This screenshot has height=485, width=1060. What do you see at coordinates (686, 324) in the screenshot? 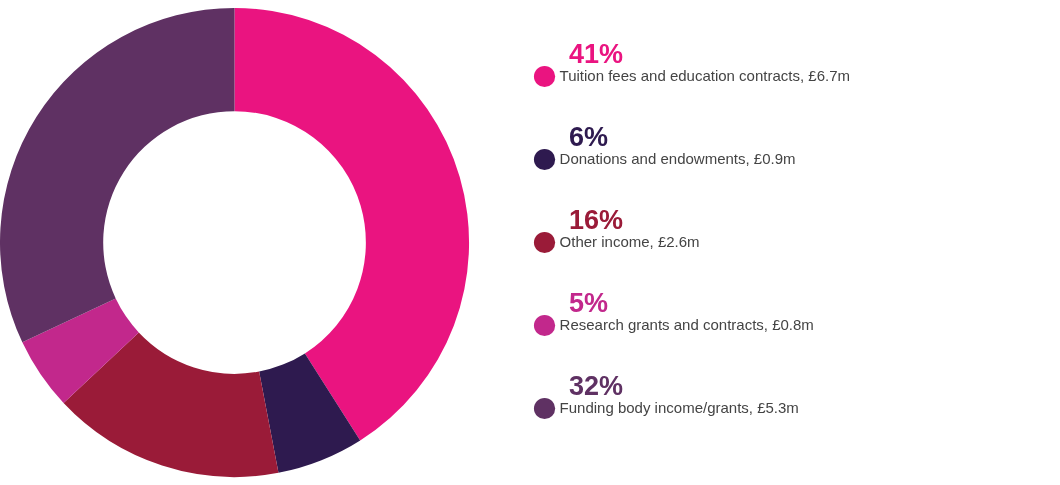
I see `legend-label: Research grants and contracts, £0.8m` at bounding box center [686, 324].